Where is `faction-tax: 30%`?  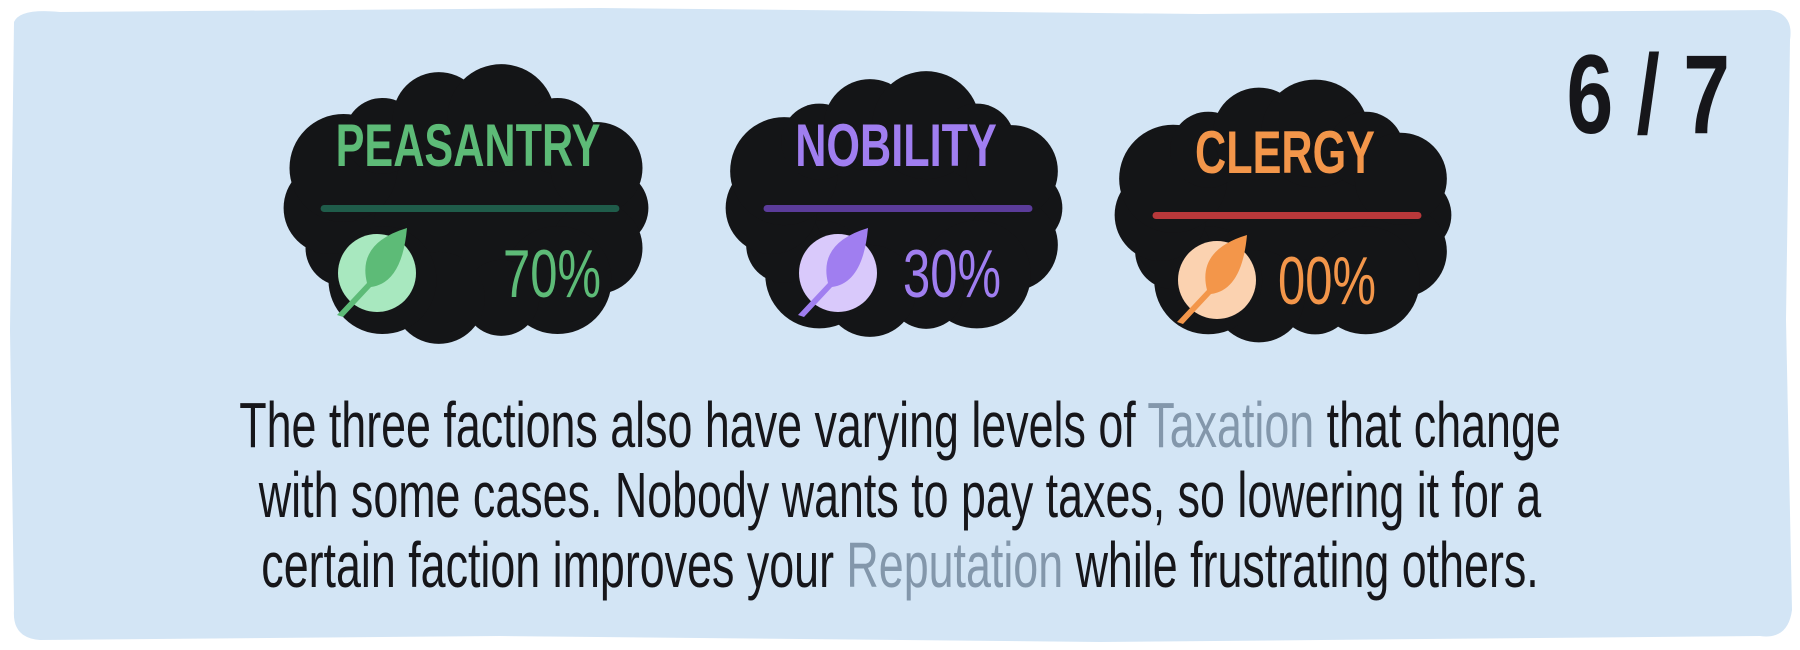 faction-tax: 30% is located at coordinates (952, 273).